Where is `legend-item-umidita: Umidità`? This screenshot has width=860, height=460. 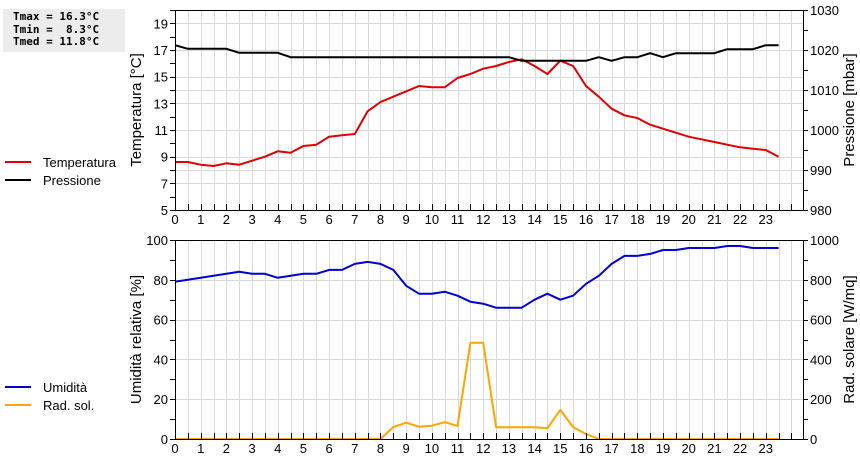
legend-item-umidita: Umidità is located at coordinates (49, 387).